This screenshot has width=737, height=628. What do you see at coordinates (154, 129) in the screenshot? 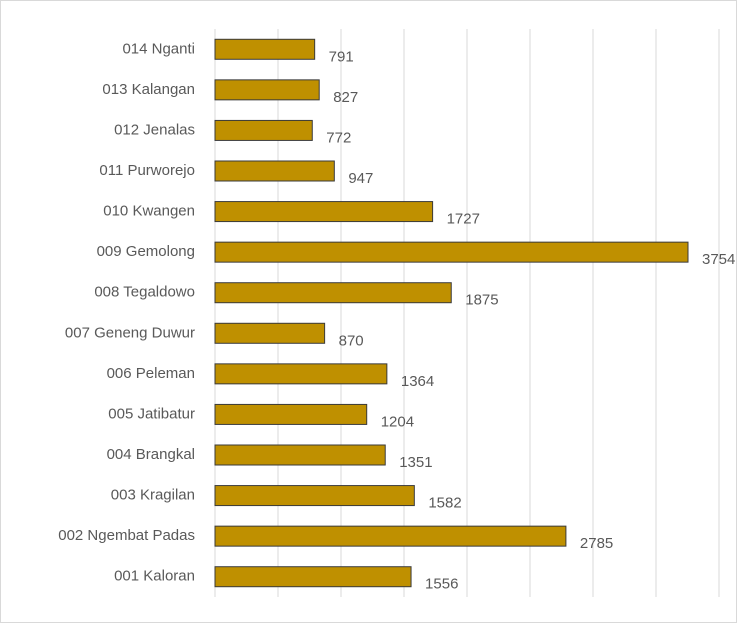
I see `y-tick-label: 012 Jenalas` at bounding box center [154, 129].